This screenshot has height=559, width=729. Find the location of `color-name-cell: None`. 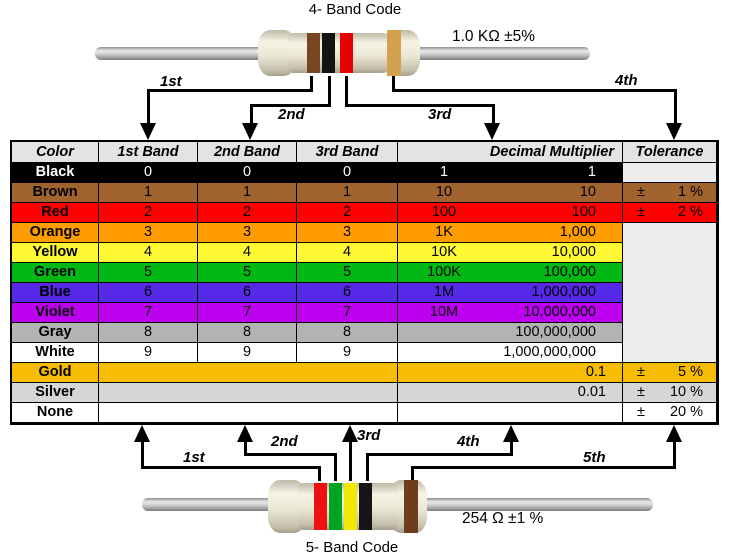

color-name-cell: None is located at coordinates (55, 413).